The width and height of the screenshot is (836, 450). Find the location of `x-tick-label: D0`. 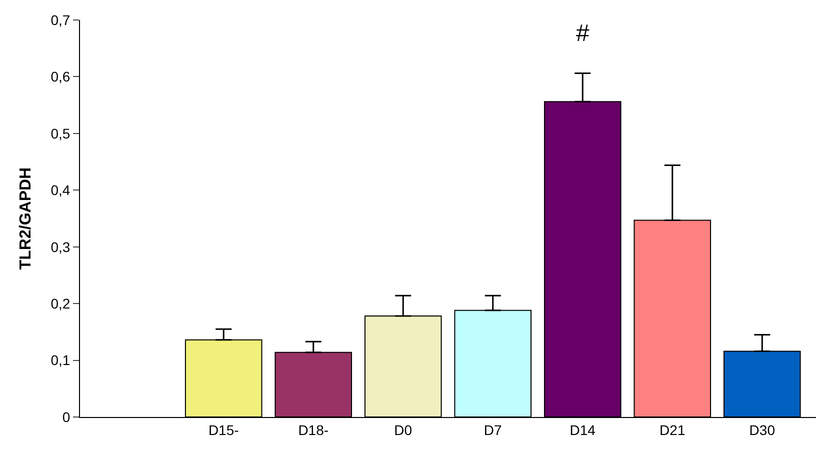

x-tick-label: D0 is located at coordinates (403, 430).